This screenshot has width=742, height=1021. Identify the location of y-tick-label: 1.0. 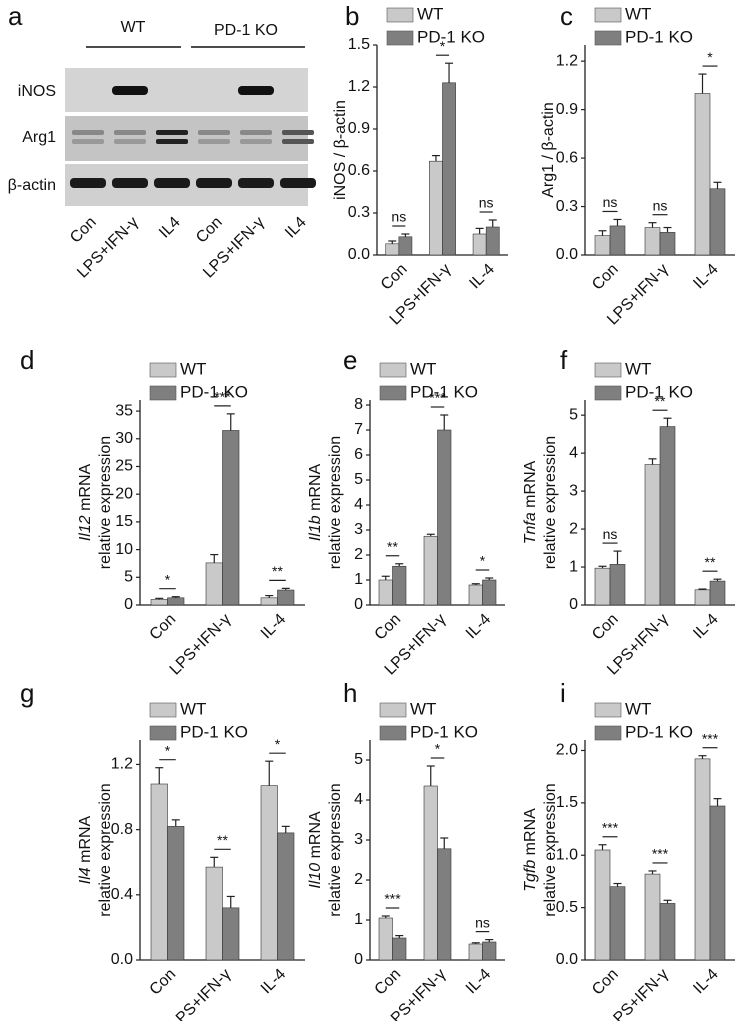
(567, 854).